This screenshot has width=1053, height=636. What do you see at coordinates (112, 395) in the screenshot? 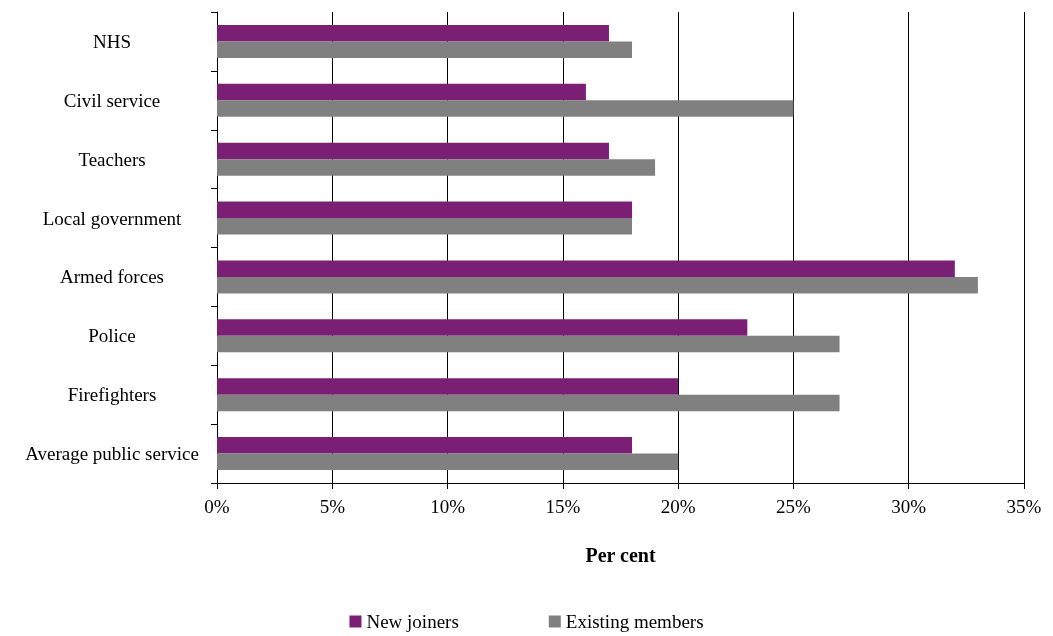
I see `y-tick-label: Firefighters` at bounding box center [112, 395].